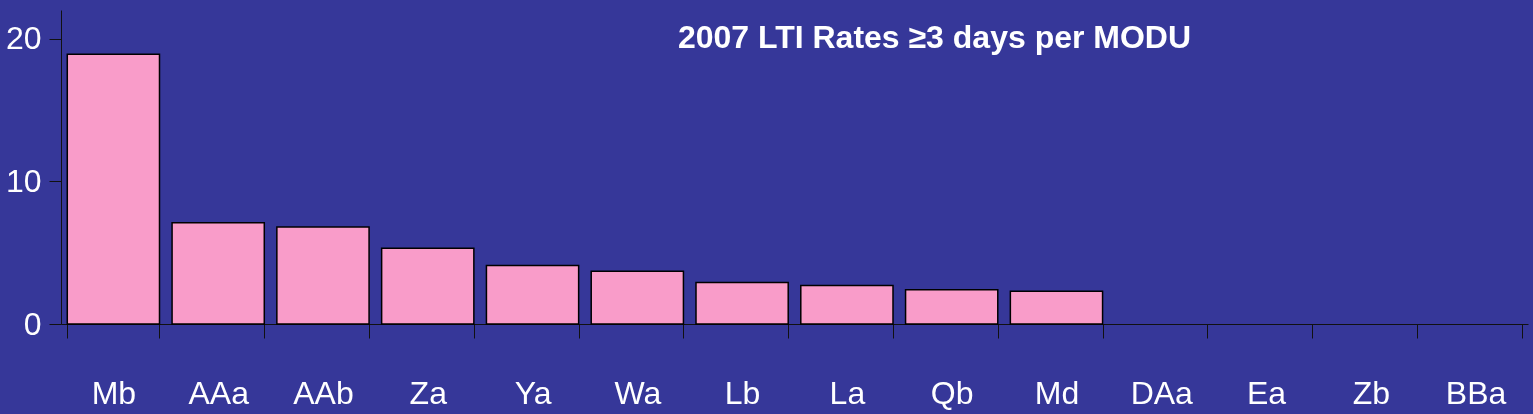 The width and height of the screenshot is (1533, 414). Describe the element at coordinates (1162, 392) in the screenshot. I see `x-tick-label: DAa` at that location.